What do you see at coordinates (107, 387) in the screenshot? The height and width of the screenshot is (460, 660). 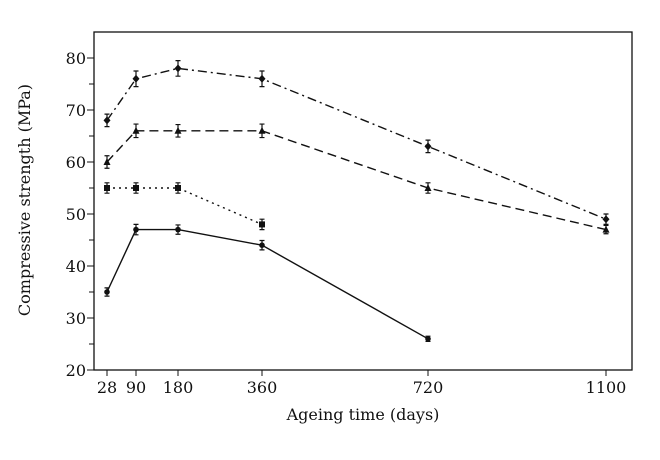 I see `x-tick-label: 28` at bounding box center [107, 387].